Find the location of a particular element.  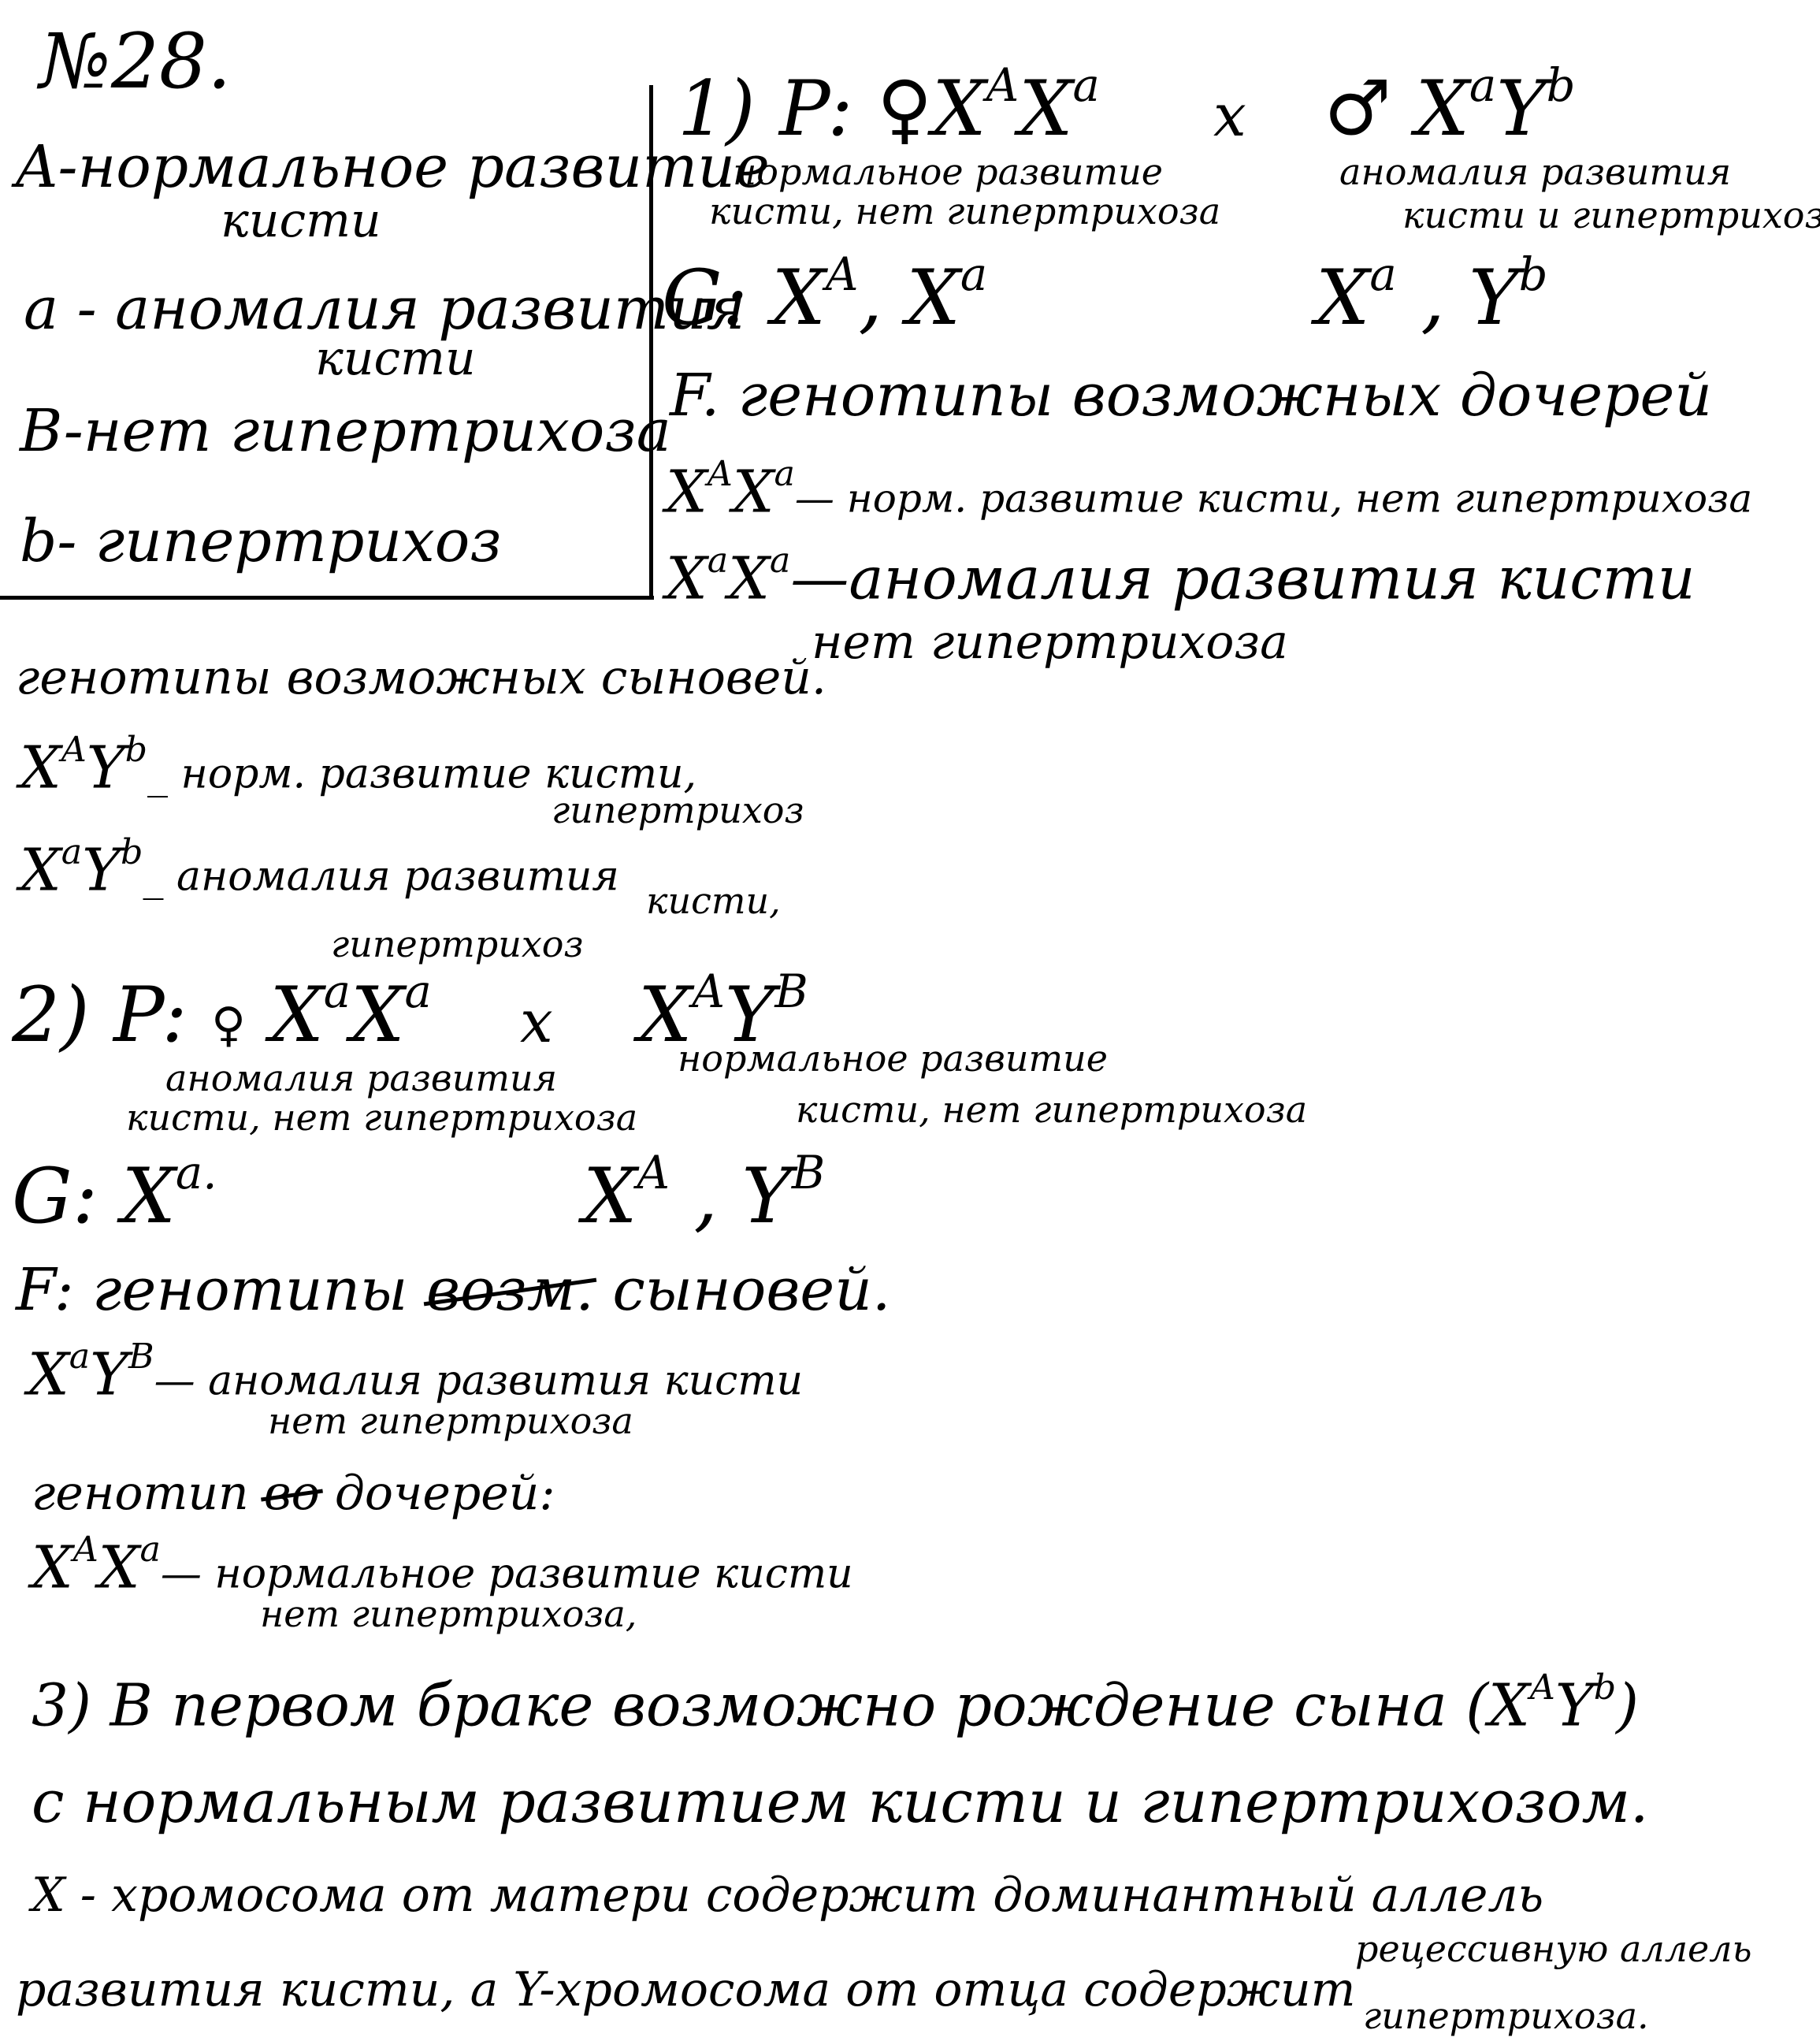

legend-b: b- гипертрихоз is located at coordinates (261, 541).